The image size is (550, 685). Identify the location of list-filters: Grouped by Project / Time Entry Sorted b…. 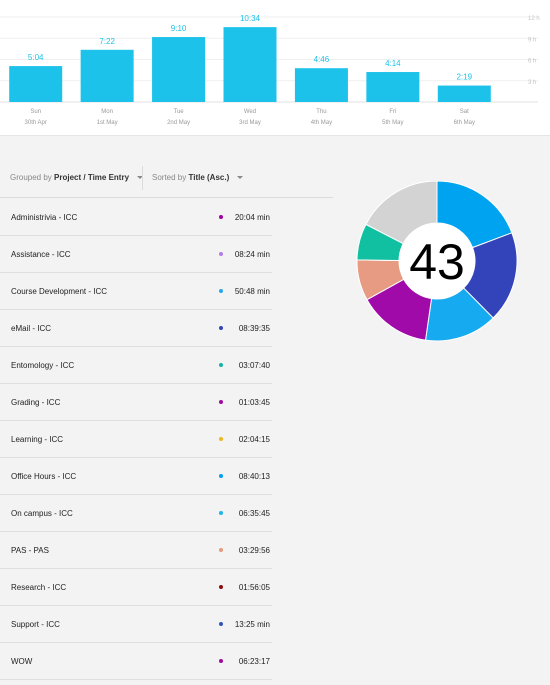
(166, 178).